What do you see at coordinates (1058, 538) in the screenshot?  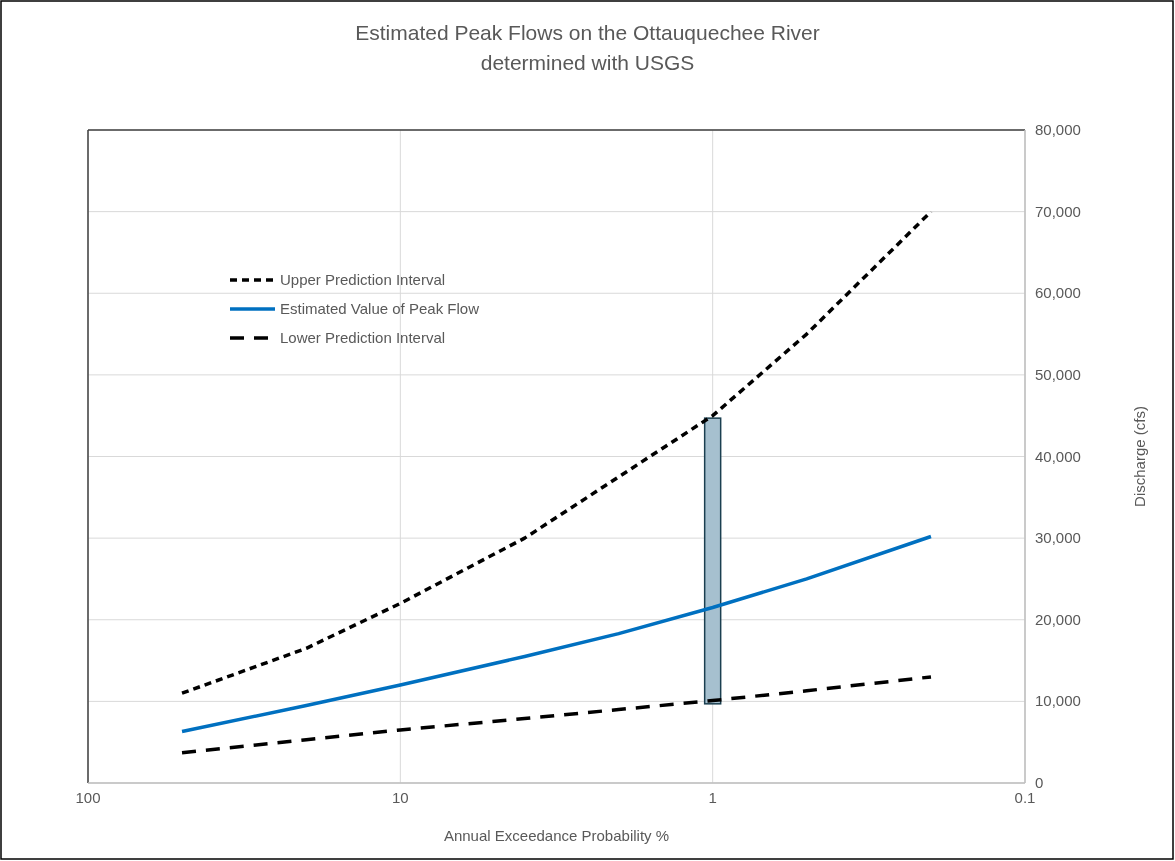 I see `y-tick-label: 30,000` at bounding box center [1058, 538].